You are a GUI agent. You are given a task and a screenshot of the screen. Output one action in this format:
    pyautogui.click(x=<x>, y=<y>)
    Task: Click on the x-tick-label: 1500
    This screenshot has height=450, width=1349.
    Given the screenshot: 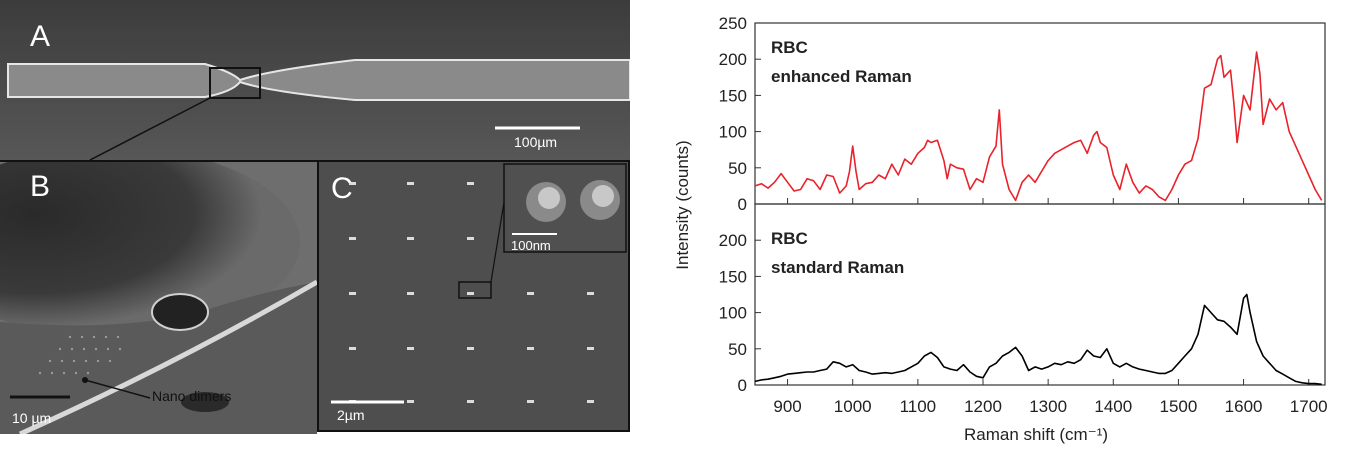 What is the action you would take?
    pyautogui.click(x=1179, y=406)
    